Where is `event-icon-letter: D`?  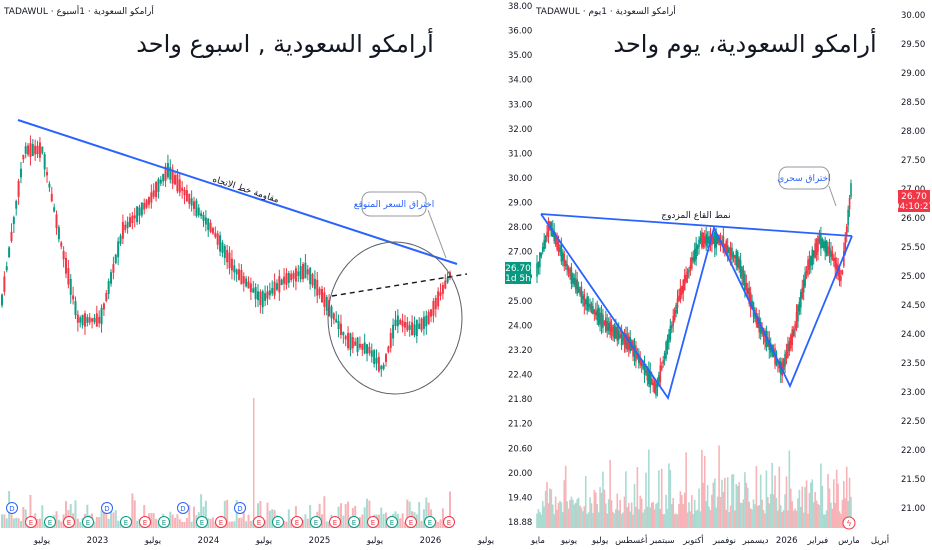 event-icon-letter: D is located at coordinates (11, 509).